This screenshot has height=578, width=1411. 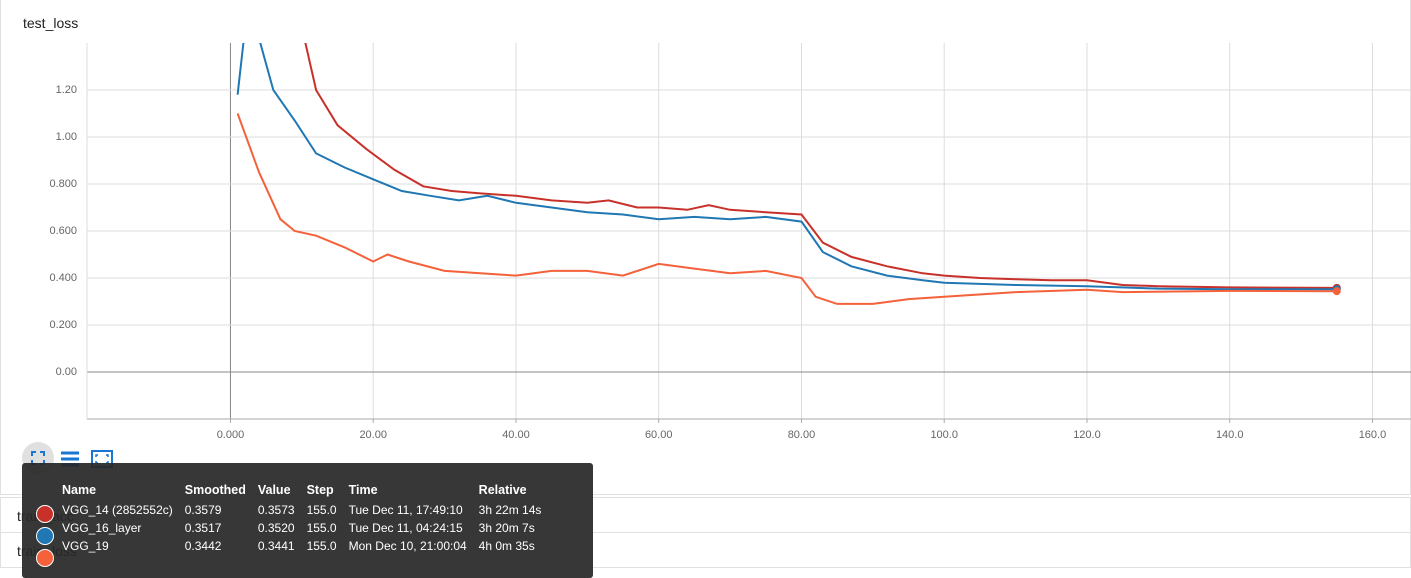 I want to click on hover-point, so click(x=1336, y=291).